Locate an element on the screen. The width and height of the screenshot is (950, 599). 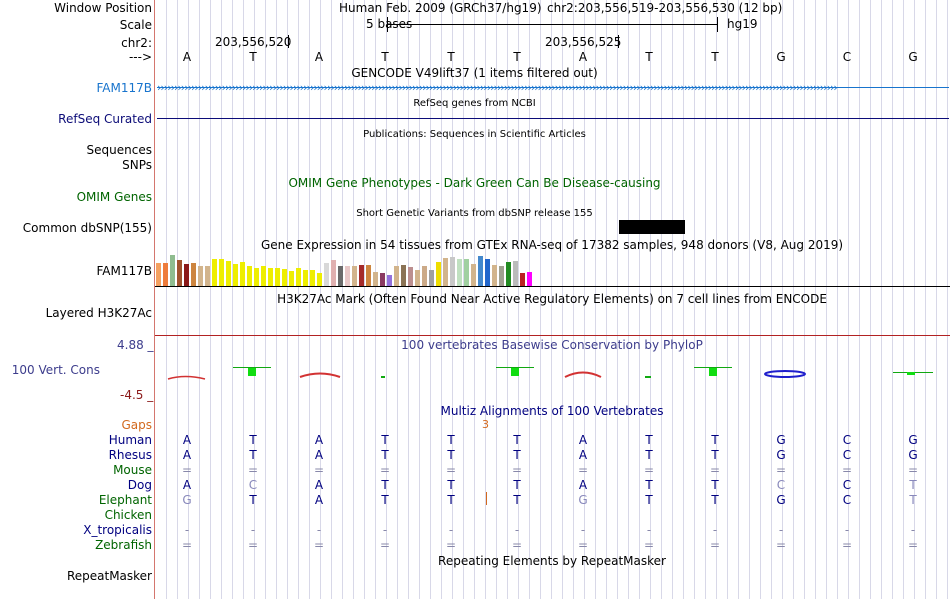
dbsnp-variant-block is located at coordinates (652, 227).